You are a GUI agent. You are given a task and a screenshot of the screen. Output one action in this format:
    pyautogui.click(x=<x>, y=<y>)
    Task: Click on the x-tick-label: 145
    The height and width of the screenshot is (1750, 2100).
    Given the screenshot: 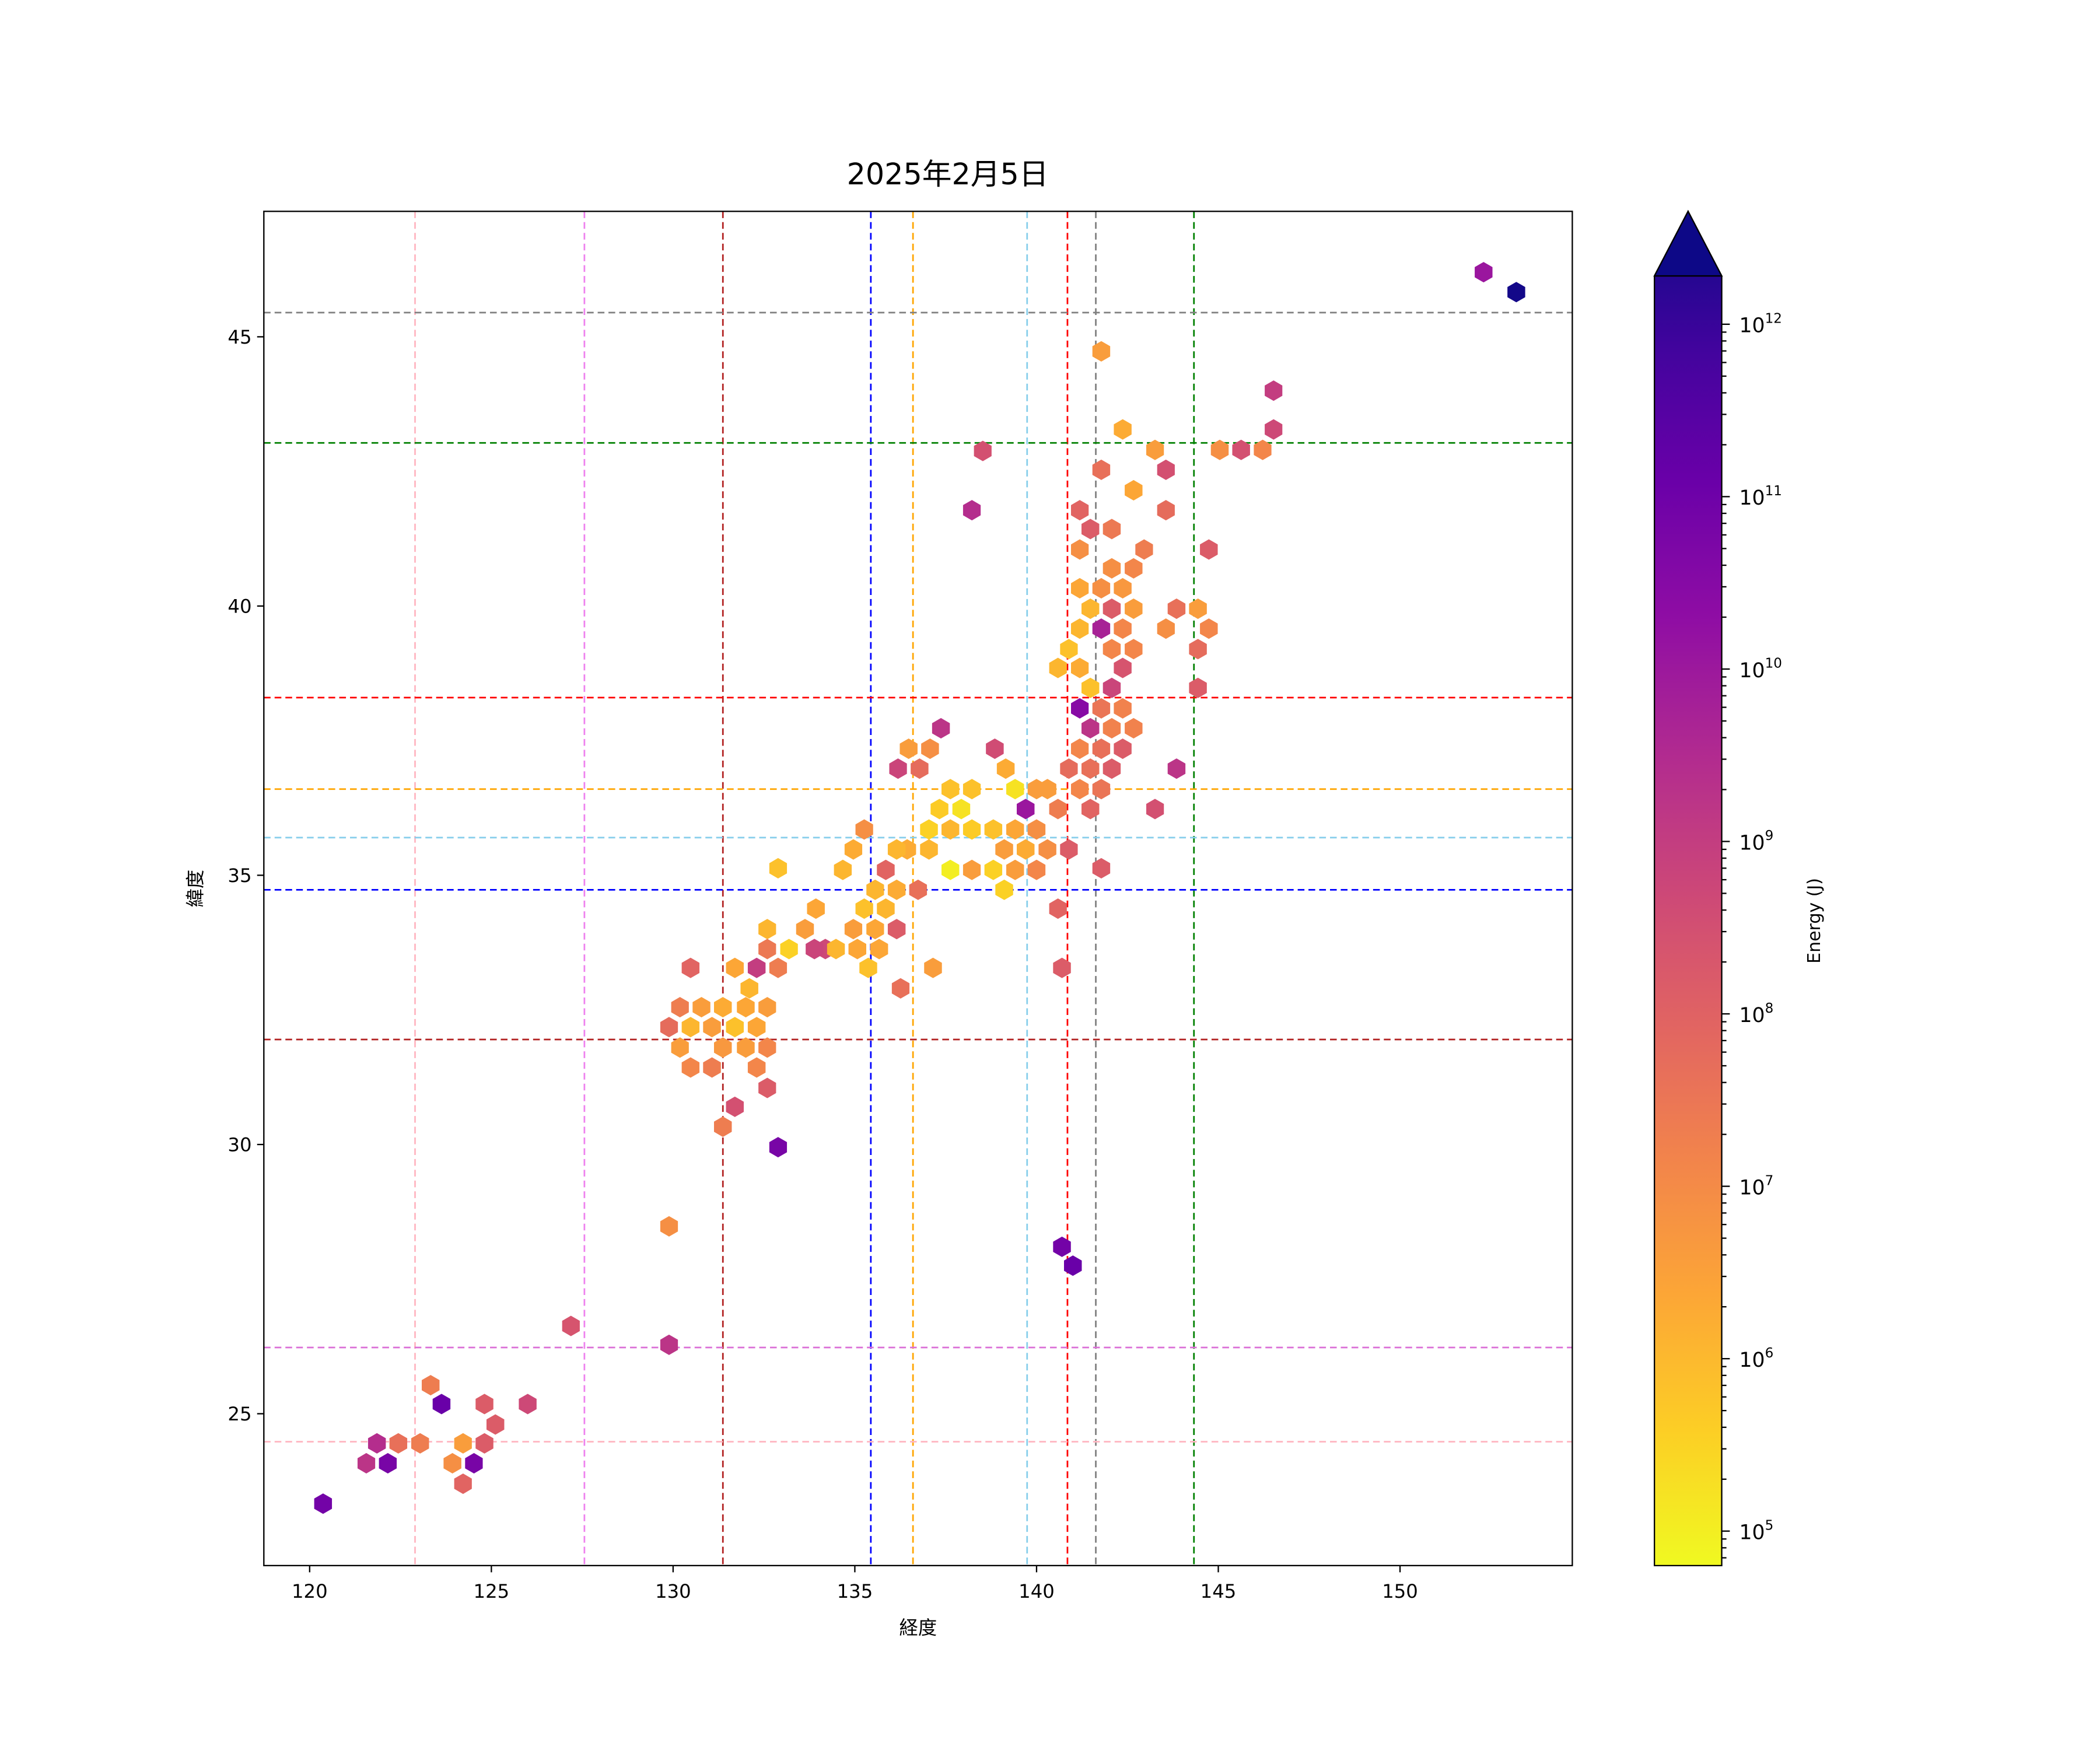 What is the action you would take?
    pyautogui.click(x=1218, y=1591)
    